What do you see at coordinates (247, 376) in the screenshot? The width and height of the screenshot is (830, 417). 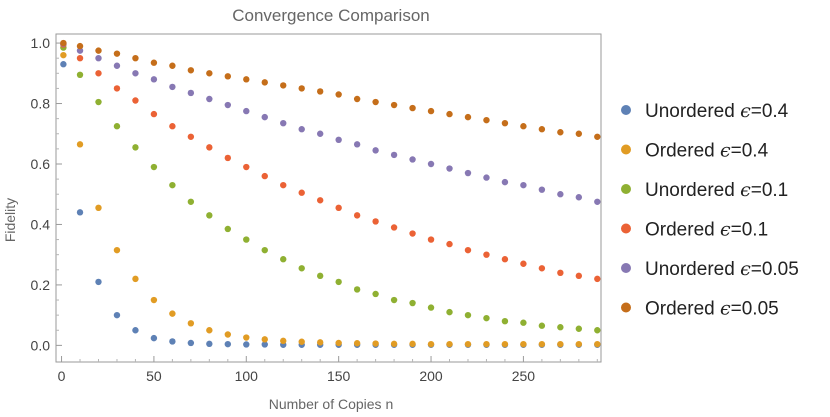 I see `x-tick-label: 100` at bounding box center [247, 376].